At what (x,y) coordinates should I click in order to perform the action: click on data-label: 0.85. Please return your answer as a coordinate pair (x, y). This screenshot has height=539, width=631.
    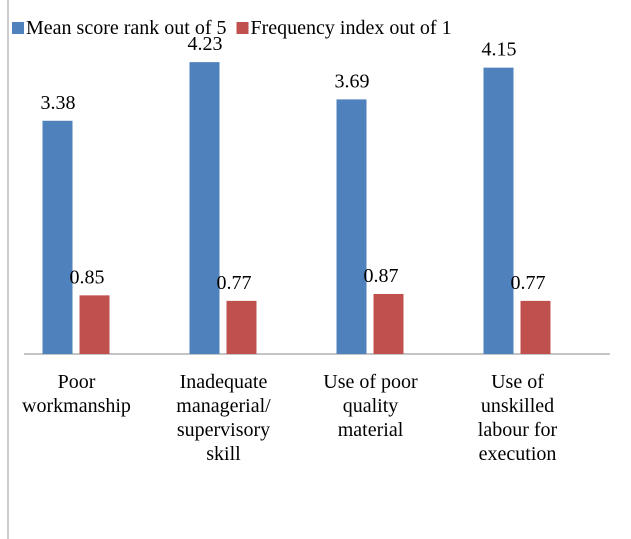
    Looking at the image, I should click on (87, 277).